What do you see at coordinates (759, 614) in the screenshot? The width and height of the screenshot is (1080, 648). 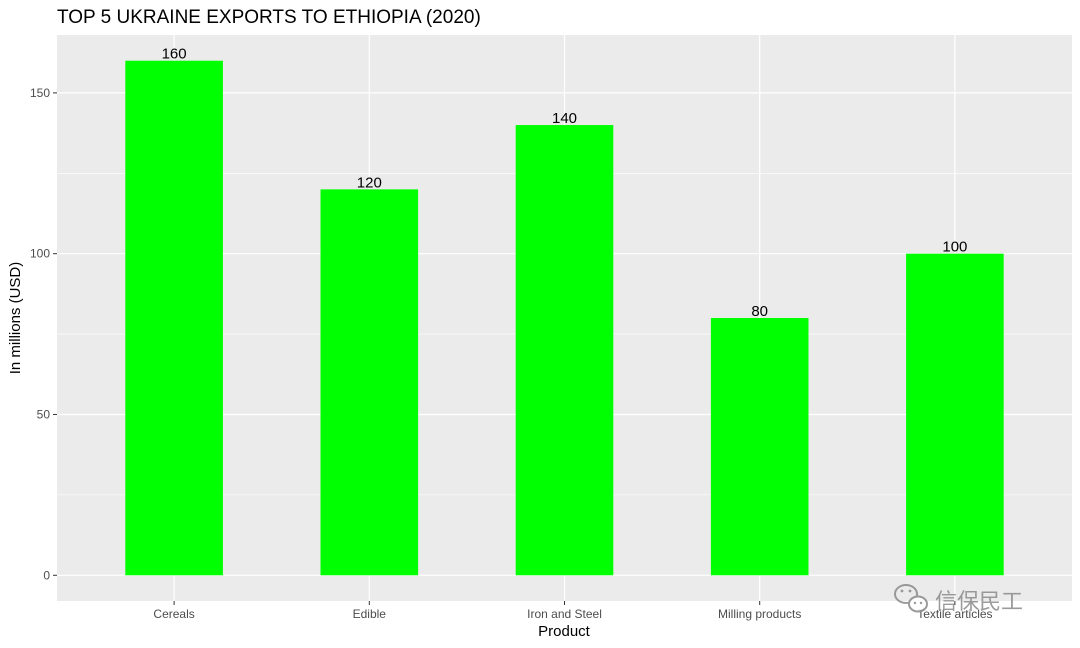 I see `x-tick-label: Milling products` at bounding box center [759, 614].